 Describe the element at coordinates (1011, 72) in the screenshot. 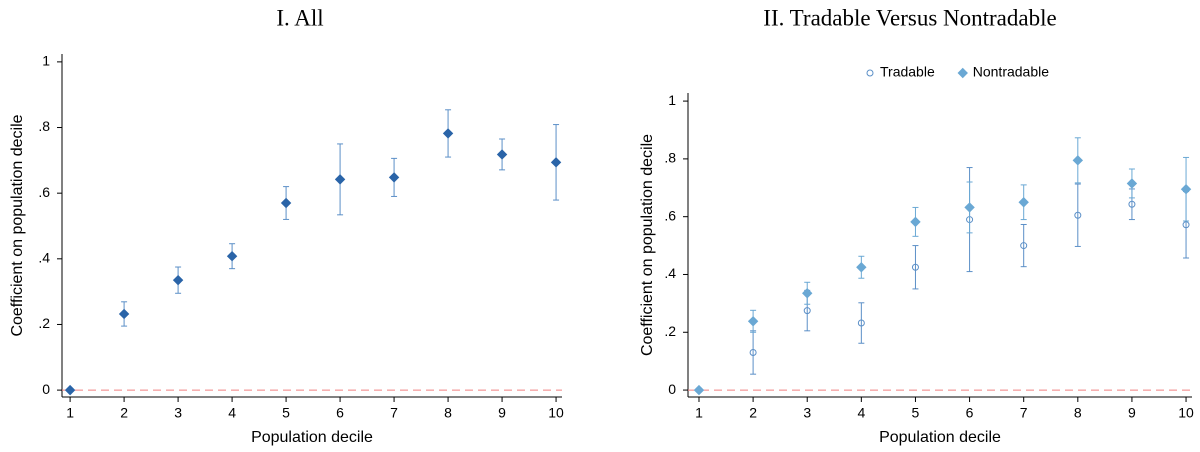

I see `legend-label: Nontradable` at that location.